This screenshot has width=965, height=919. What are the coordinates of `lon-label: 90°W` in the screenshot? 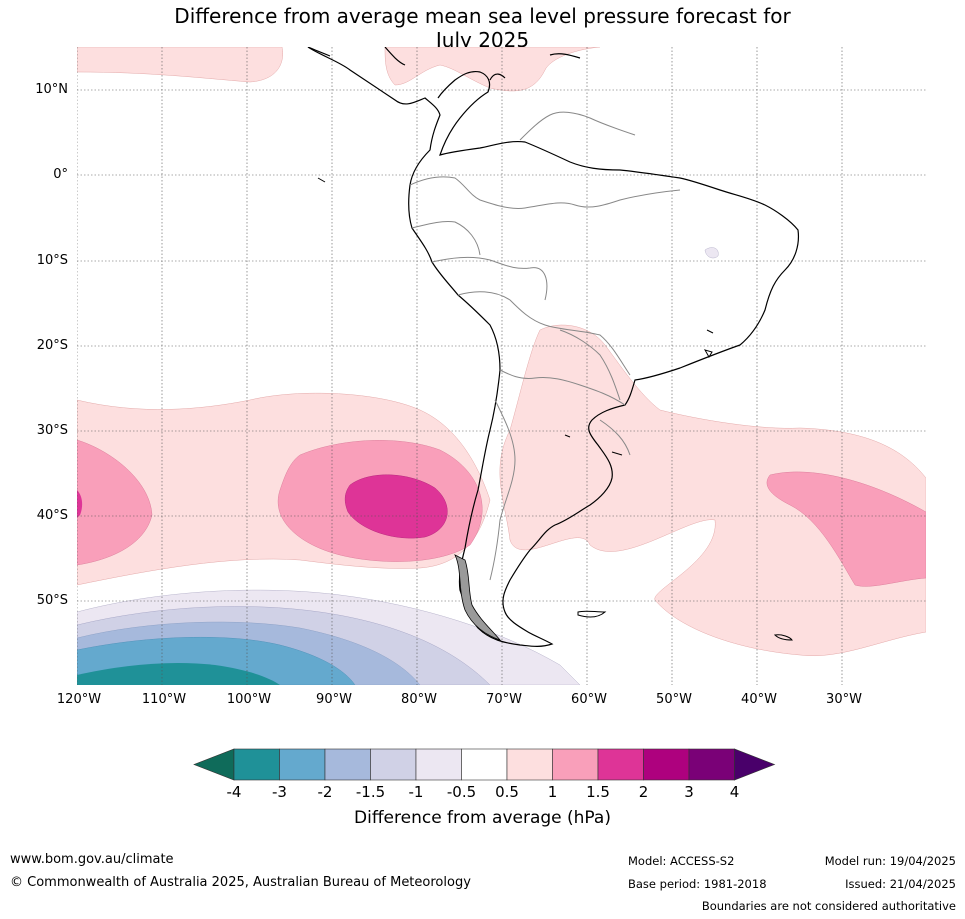 It's located at (334, 699).